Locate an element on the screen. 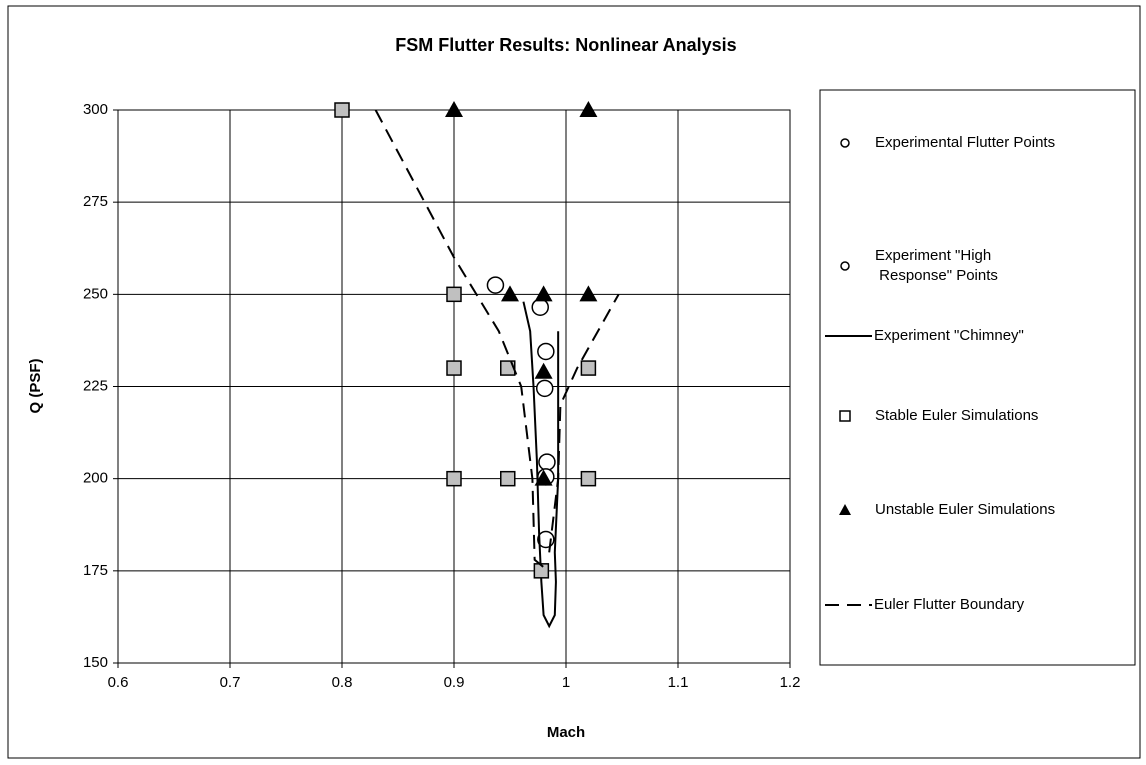 The height and width of the screenshot is (765, 1146). y-tick-label: 250 is located at coordinates (95, 293).